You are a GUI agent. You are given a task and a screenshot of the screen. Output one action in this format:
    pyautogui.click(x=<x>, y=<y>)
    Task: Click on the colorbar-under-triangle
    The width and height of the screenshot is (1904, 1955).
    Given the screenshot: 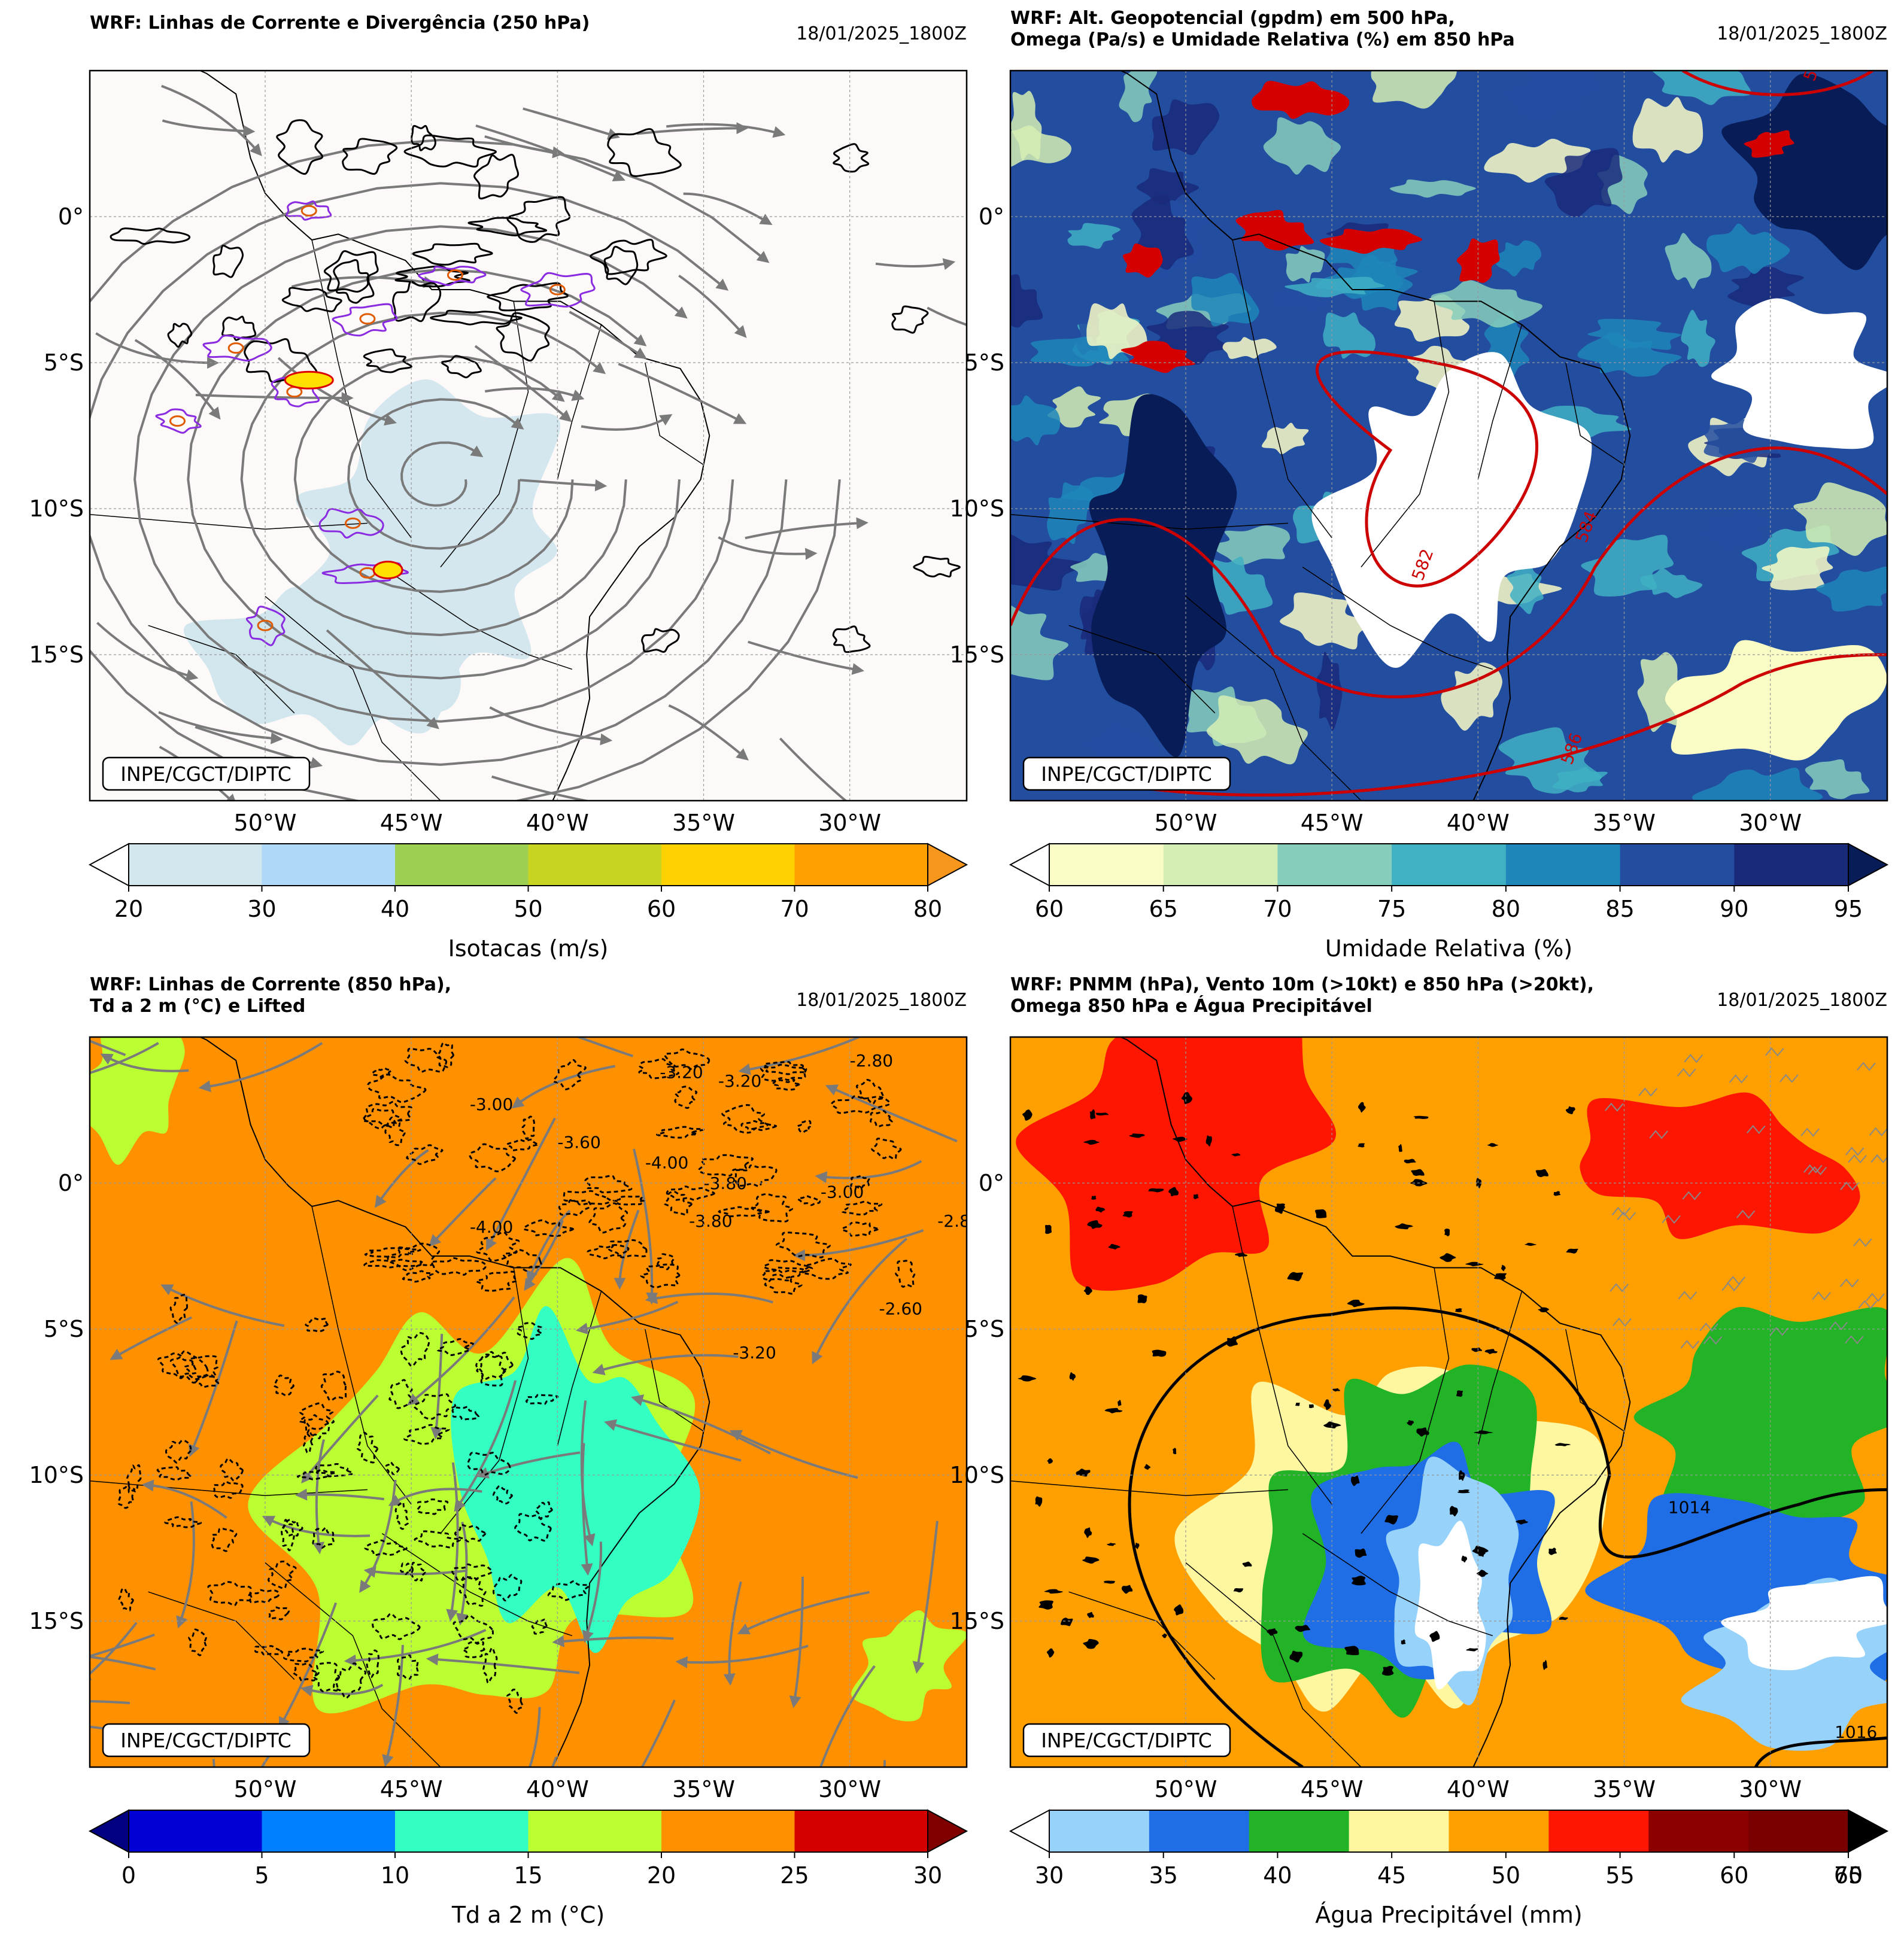 What is the action you would take?
    pyautogui.click(x=109, y=865)
    